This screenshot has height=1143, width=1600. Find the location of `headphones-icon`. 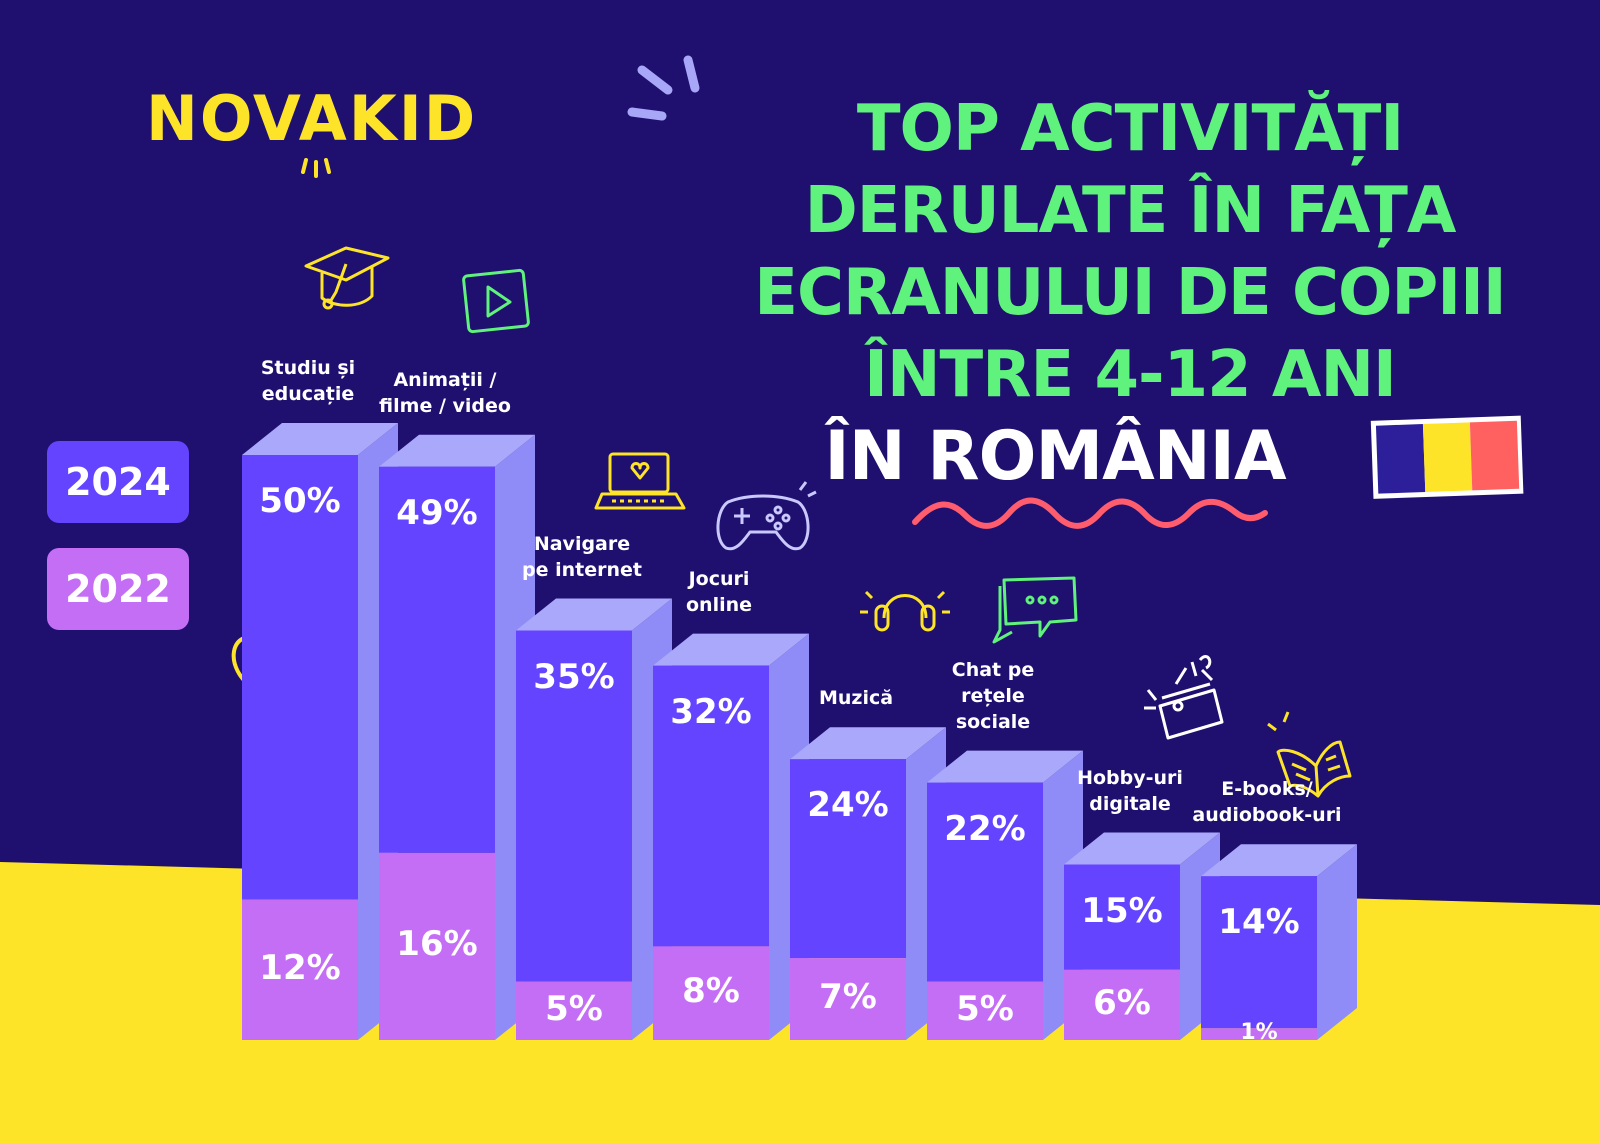

headphones-icon is located at coordinates (905, 611).